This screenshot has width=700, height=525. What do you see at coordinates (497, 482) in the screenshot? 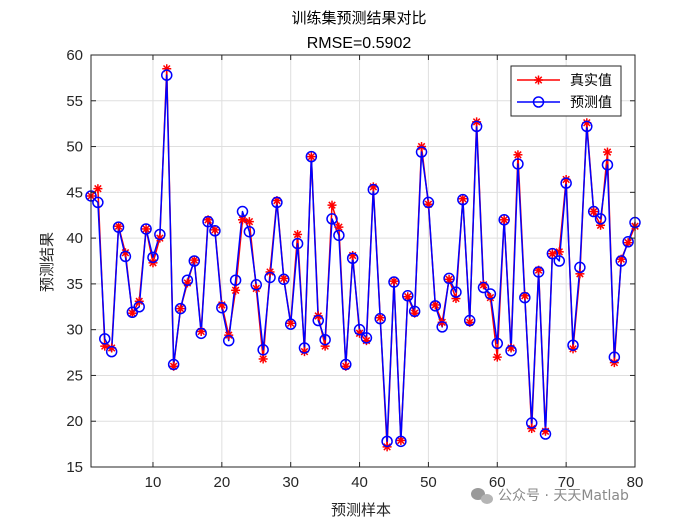
I see `x-tick-label: 60` at bounding box center [497, 482].